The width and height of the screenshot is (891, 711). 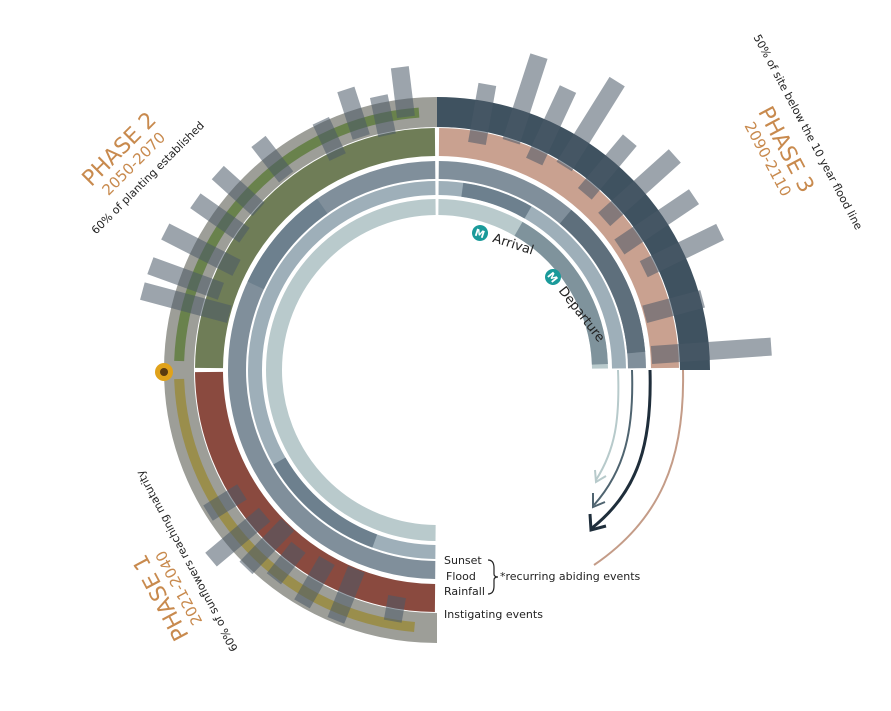 I want to click on arrows, so click(x=636, y=467).